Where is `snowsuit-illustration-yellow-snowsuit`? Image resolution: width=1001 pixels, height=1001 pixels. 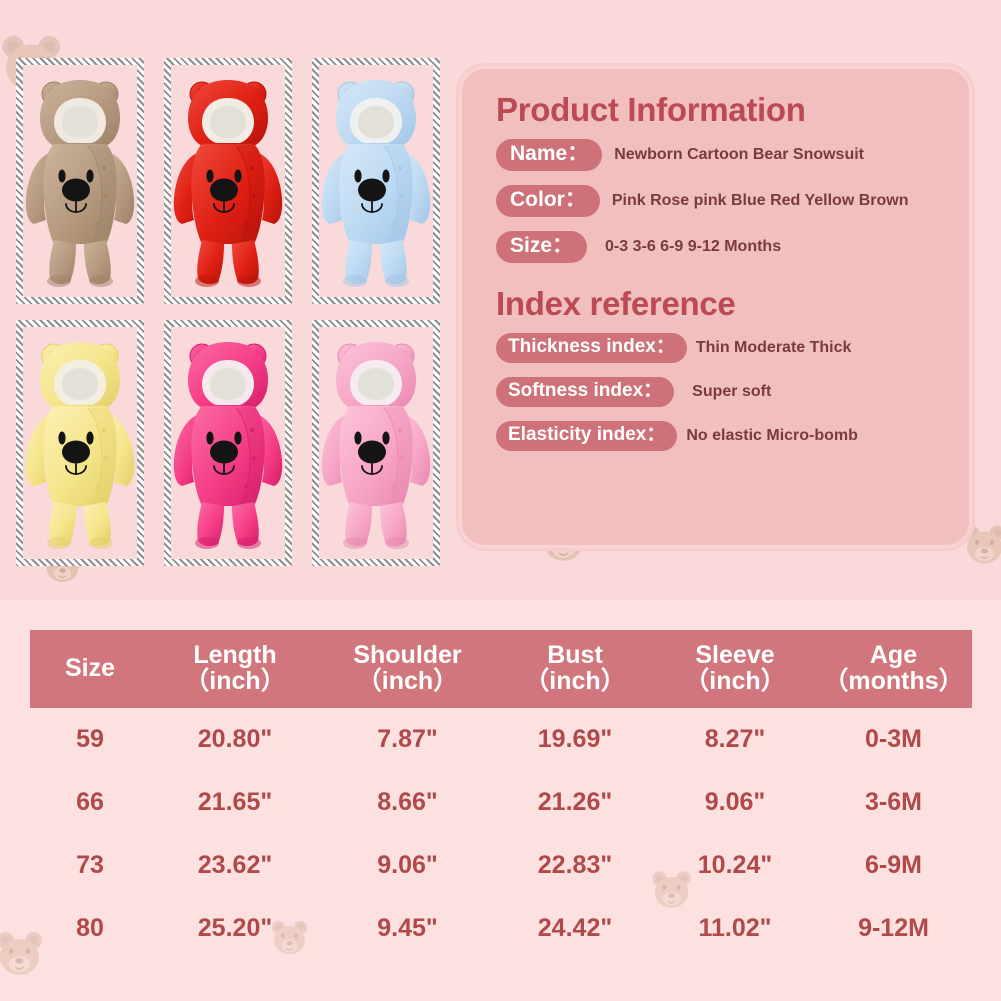 snowsuit-illustration-yellow-snowsuit is located at coordinates (80, 443).